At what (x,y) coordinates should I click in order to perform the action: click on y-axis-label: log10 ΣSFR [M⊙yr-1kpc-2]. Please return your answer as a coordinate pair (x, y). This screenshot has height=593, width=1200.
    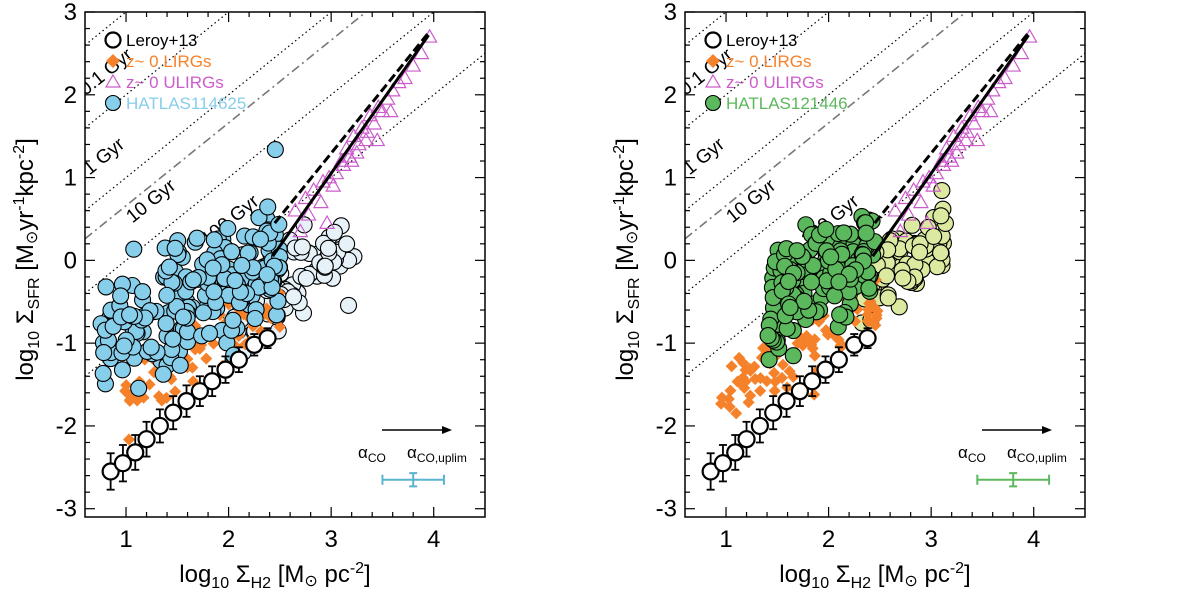
    Looking at the image, I should click on (627, 259).